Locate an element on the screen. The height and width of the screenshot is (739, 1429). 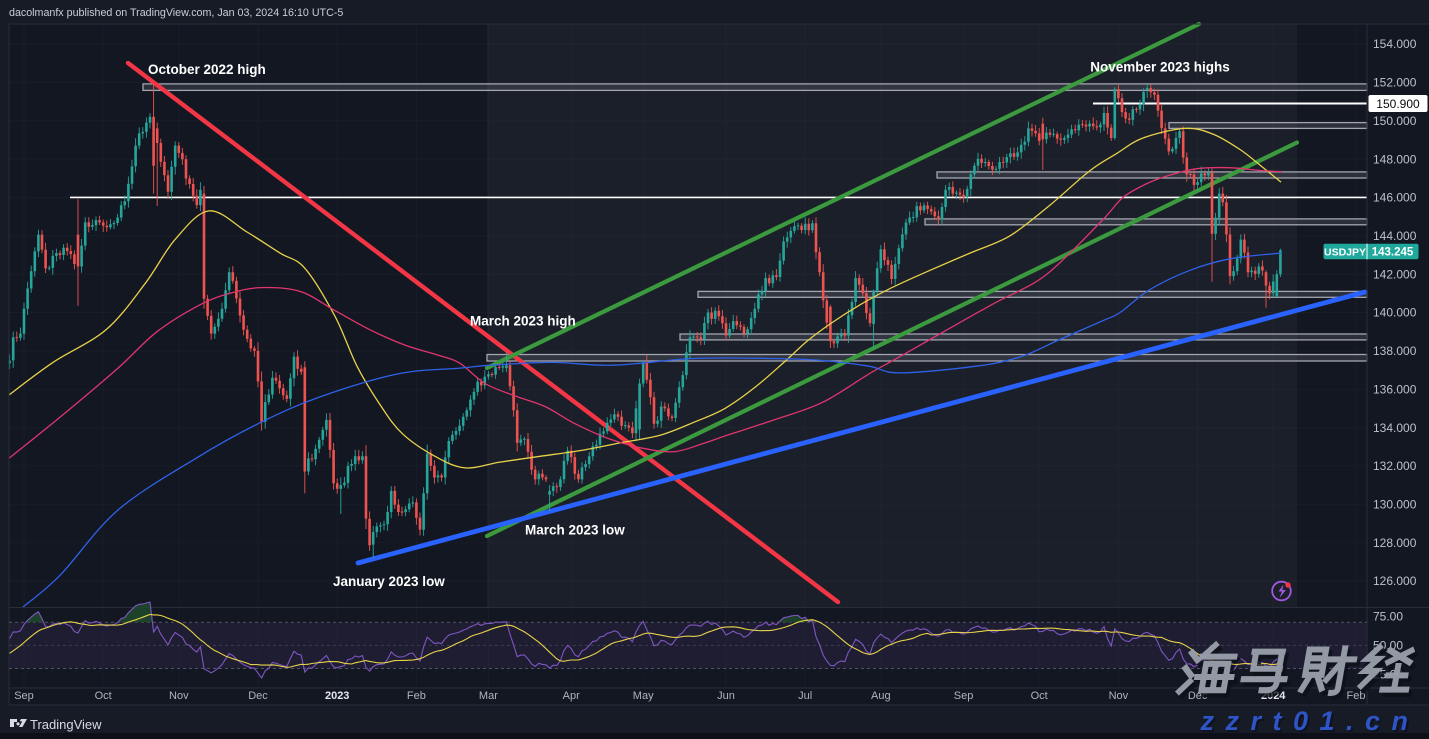
svg-text: TradingView is located at coordinates (66, 724).